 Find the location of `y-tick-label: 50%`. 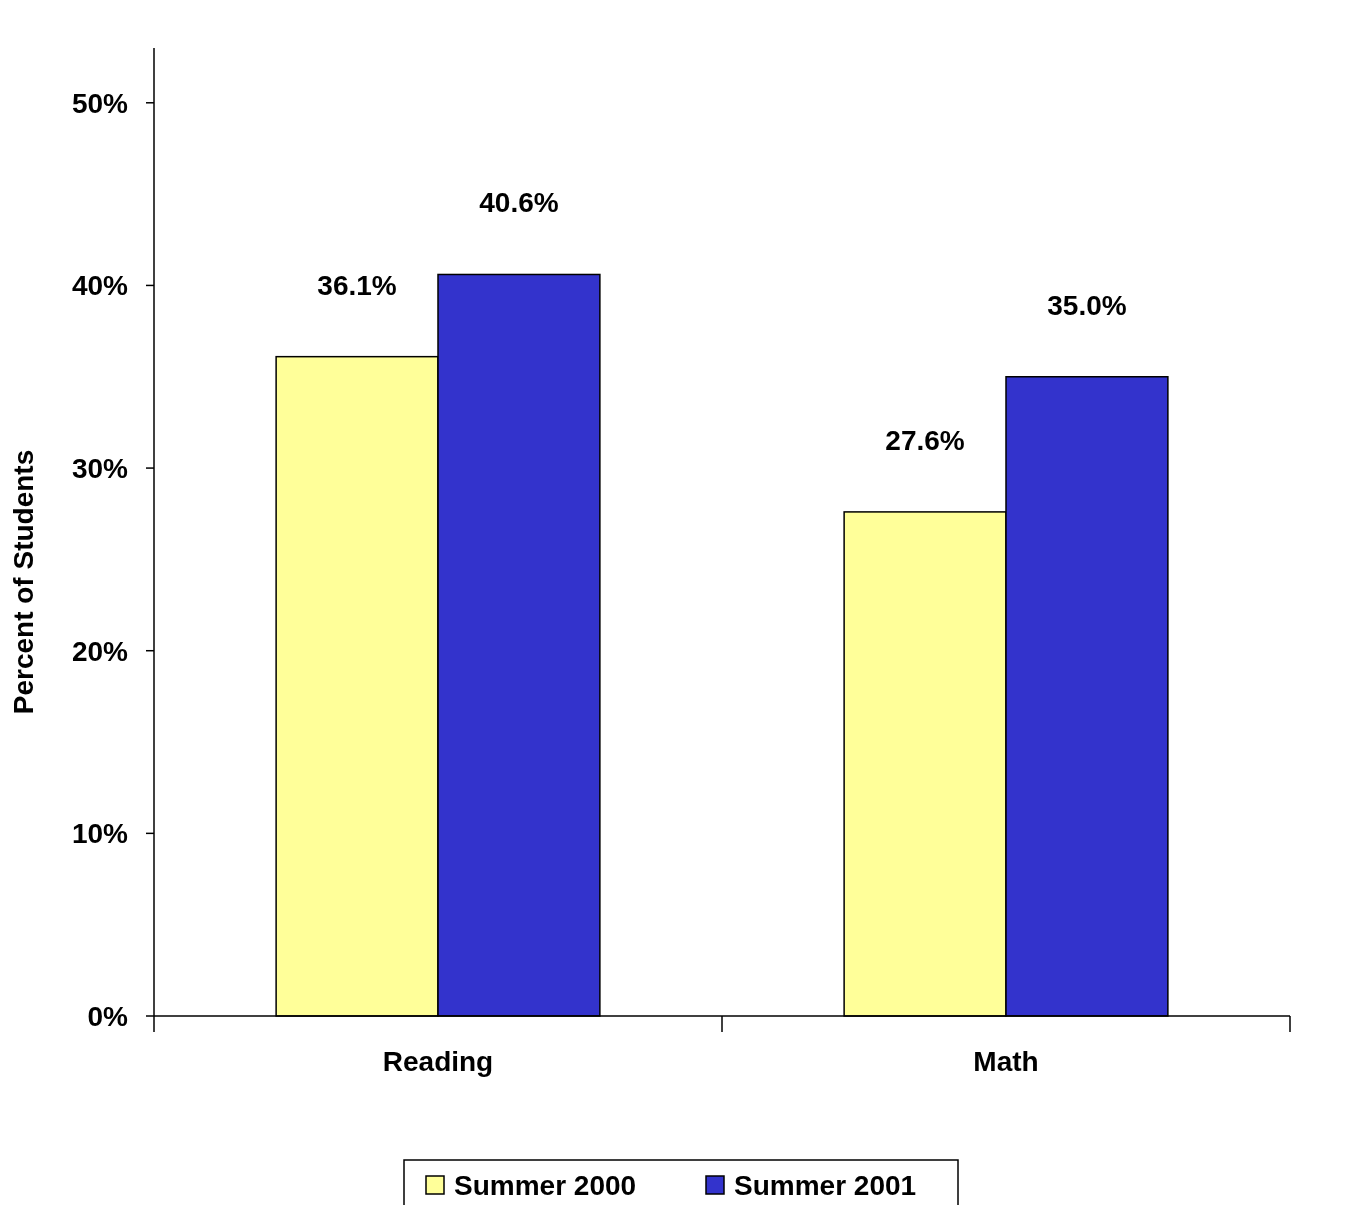

y-tick-label: 50% is located at coordinates (100, 103).